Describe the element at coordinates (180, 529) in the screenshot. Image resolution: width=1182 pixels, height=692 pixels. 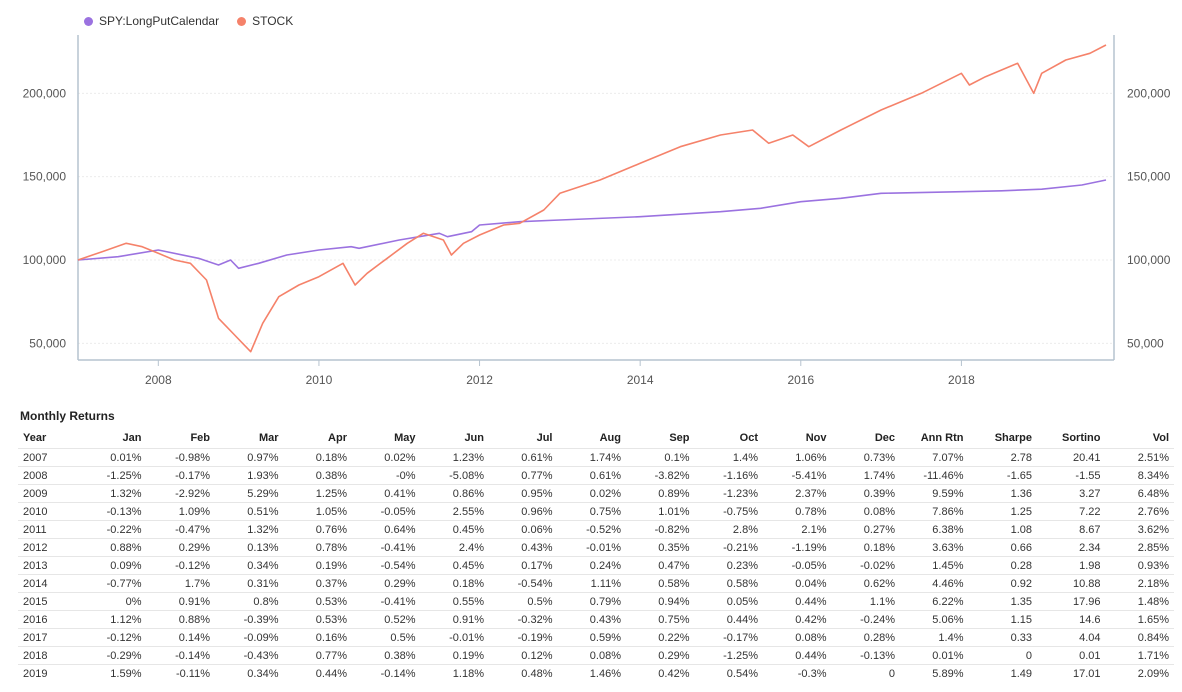
I see `table-cell: -0.47%` at that location.